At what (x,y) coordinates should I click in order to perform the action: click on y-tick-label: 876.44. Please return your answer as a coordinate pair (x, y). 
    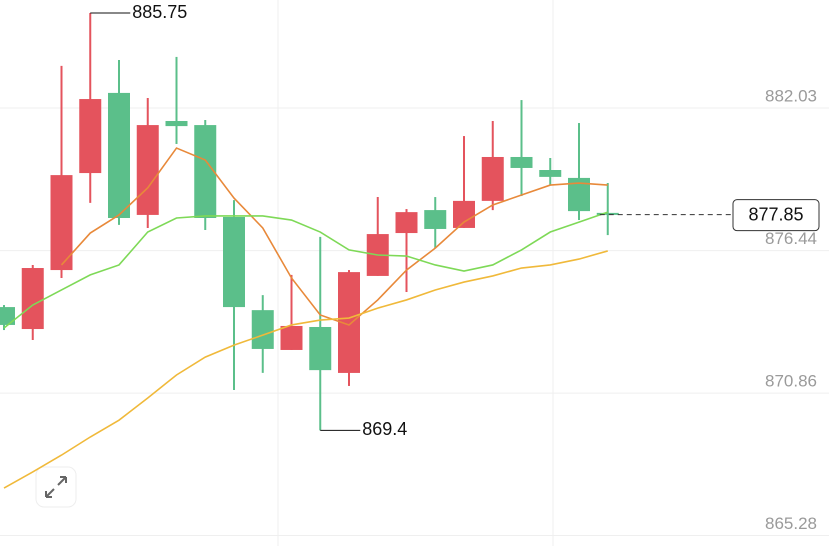
    Looking at the image, I should click on (791, 238).